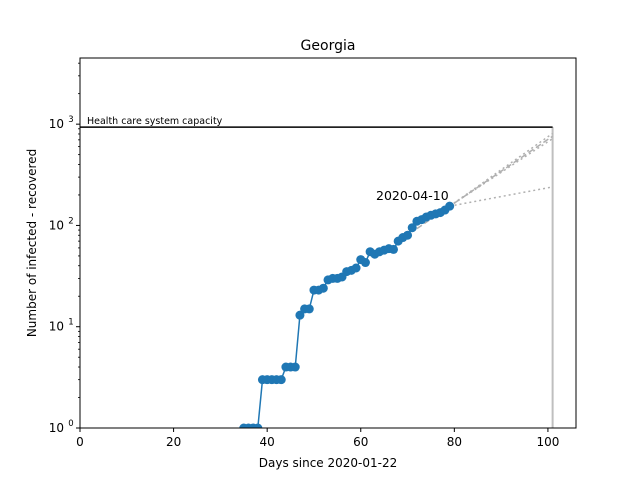 This screenshot has width=640, height=480. I want to click on y-tick-exponent: 3, so click(70, 120).